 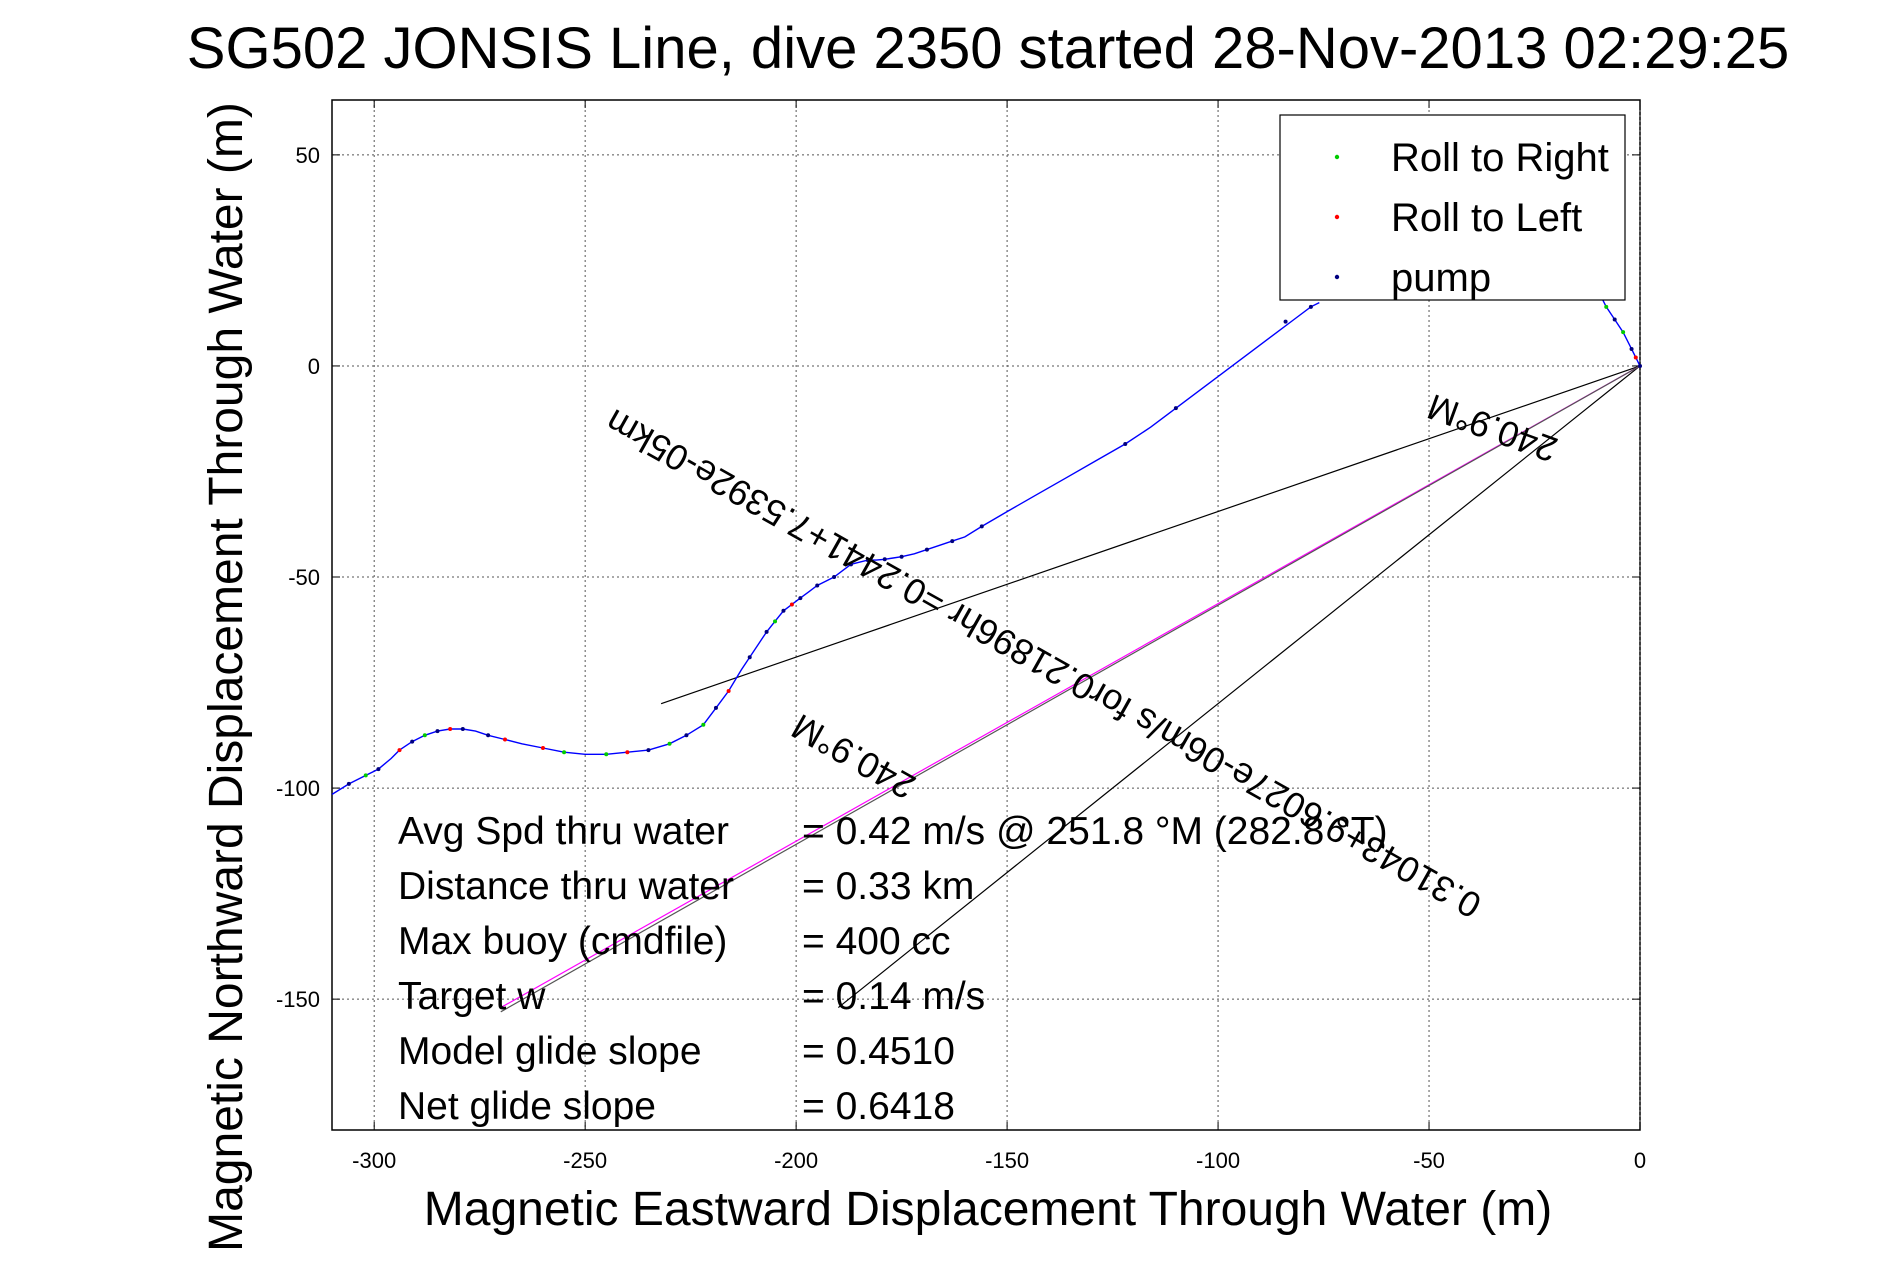 What do you see at coordinates (796, 1160) in the screenshot?
I see `x-tick-label: -200` at bounding box center [796, 1160].